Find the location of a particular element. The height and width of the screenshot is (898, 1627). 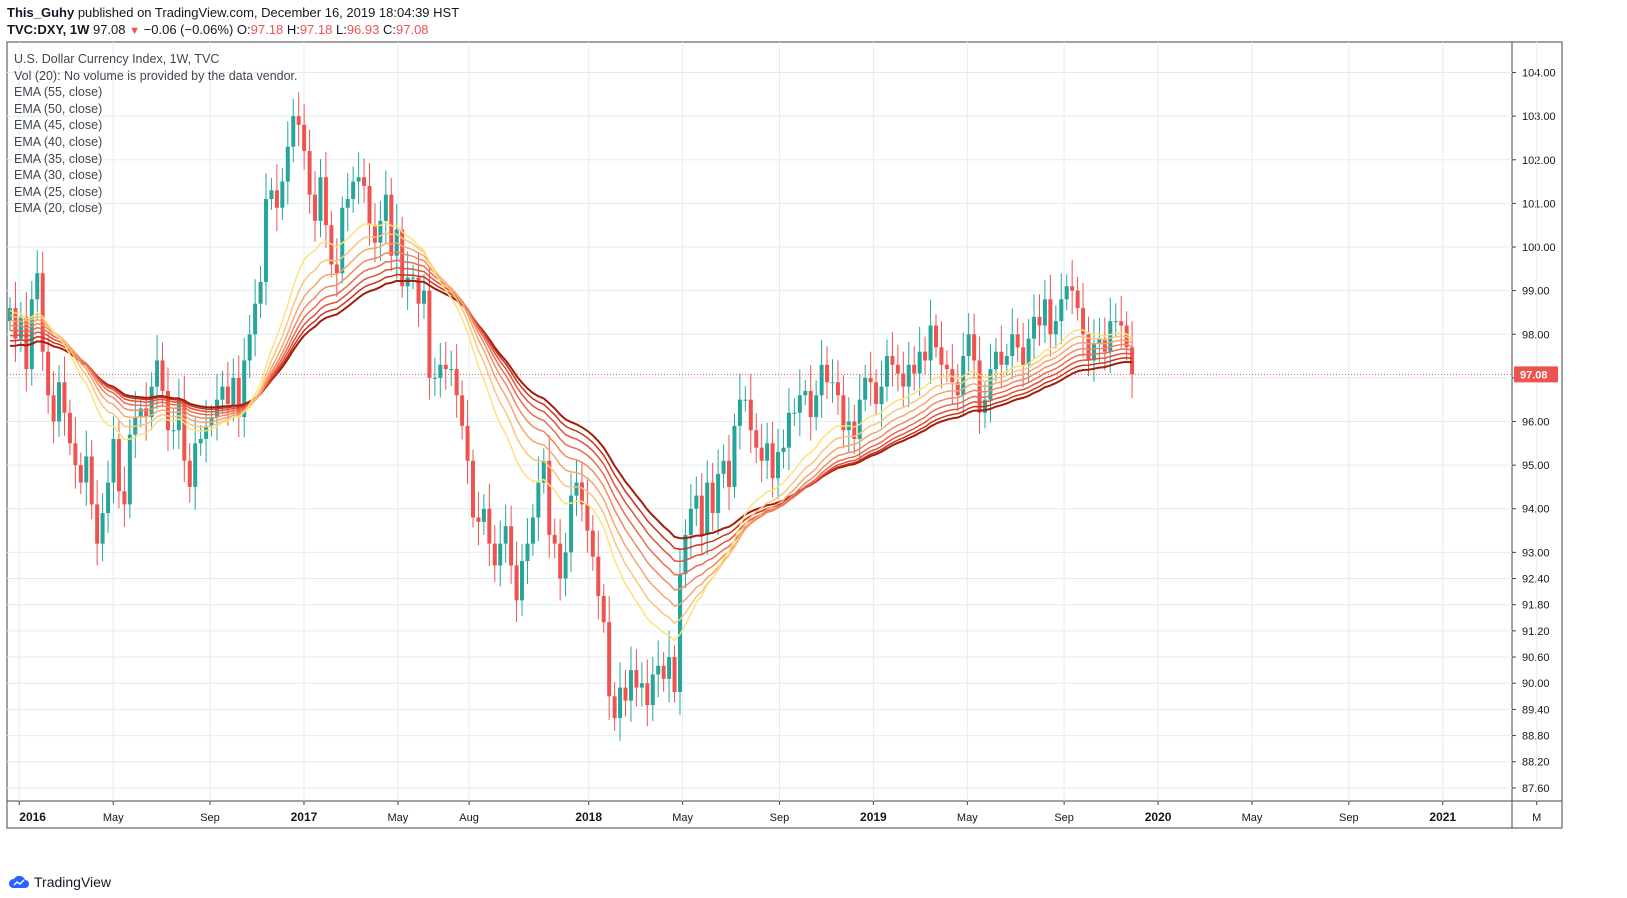

legend-ema-50: EMA (50, close) is located at coordinates (58, 108).